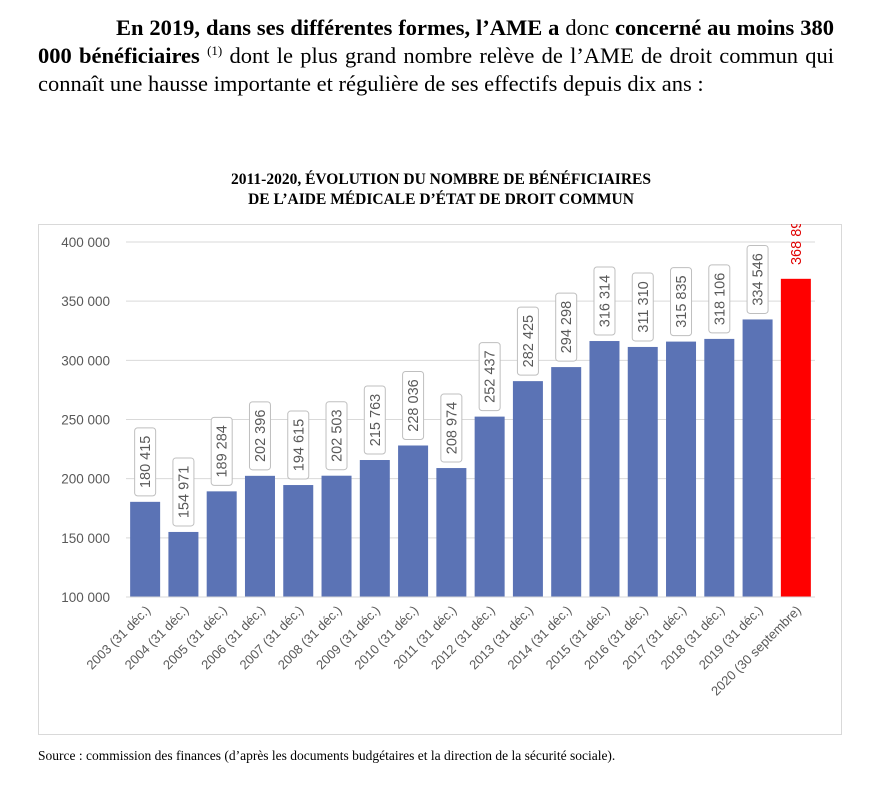 This screenshot has width=882, height=788. I want to click on data-label-text: 294 298, so click(567, 327).